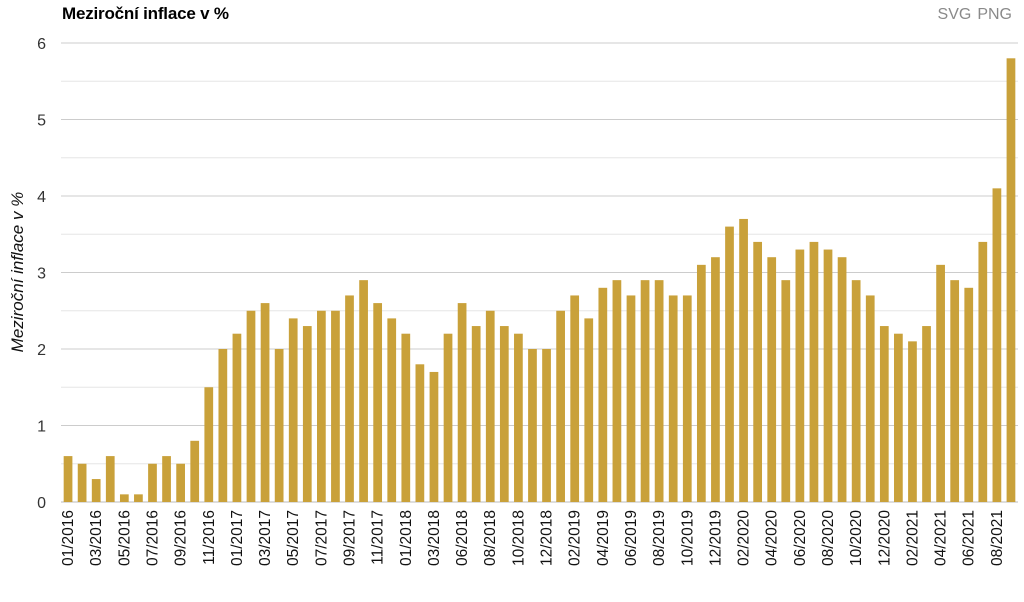 Image resolution: width=1024 pixels, height=602 pixels. What do you see at coordinates (954, 14) in the screenshot?
I see `export-svg-button: SVG` at bounding box center [954, 14].